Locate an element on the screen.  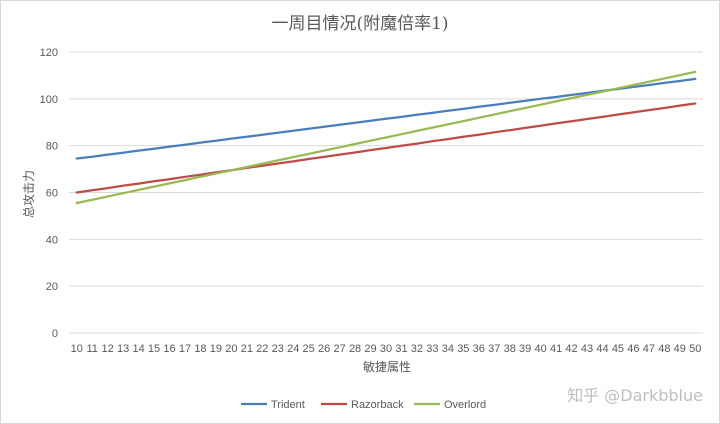
y-tick-label: 100 is located at coordinates (49, 100).